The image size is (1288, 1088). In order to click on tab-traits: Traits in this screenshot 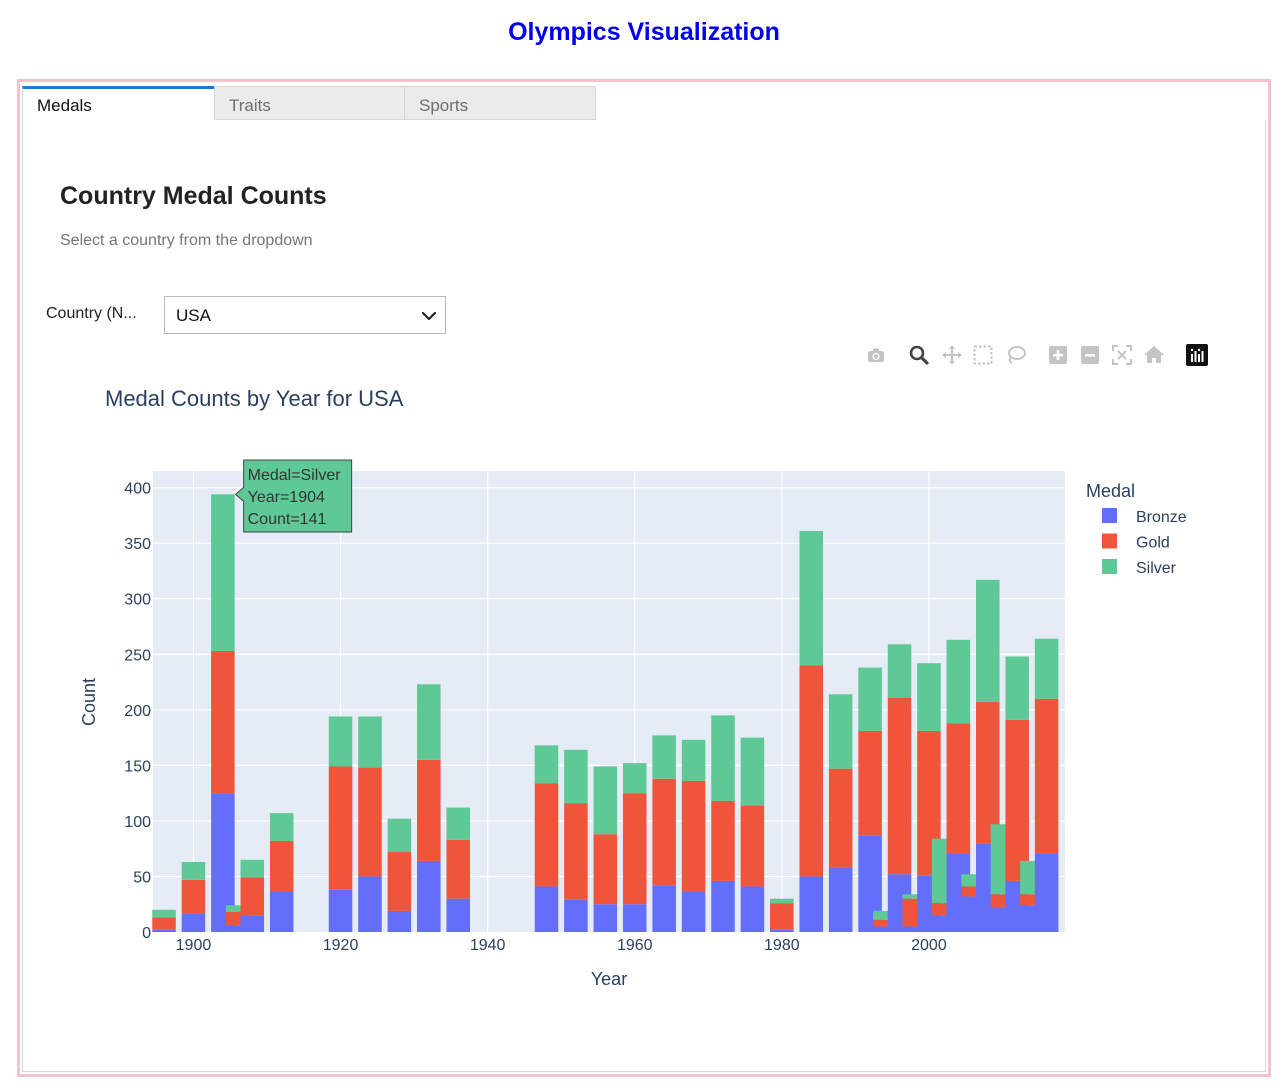, I will do `click(309, 103)`.